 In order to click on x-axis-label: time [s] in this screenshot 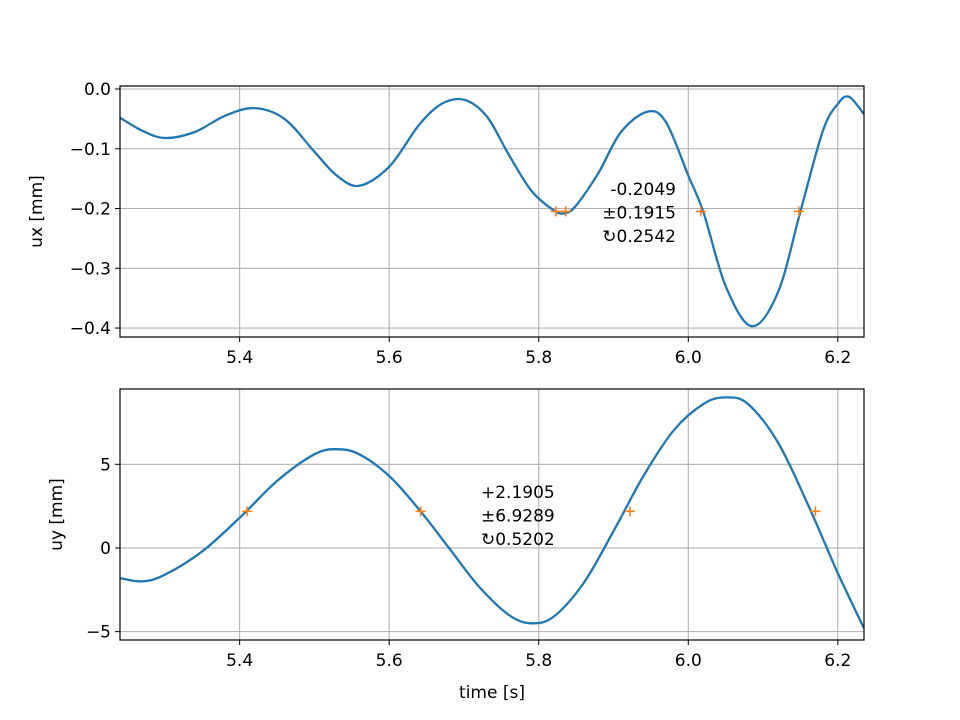, I will do `click(492, 693)`.